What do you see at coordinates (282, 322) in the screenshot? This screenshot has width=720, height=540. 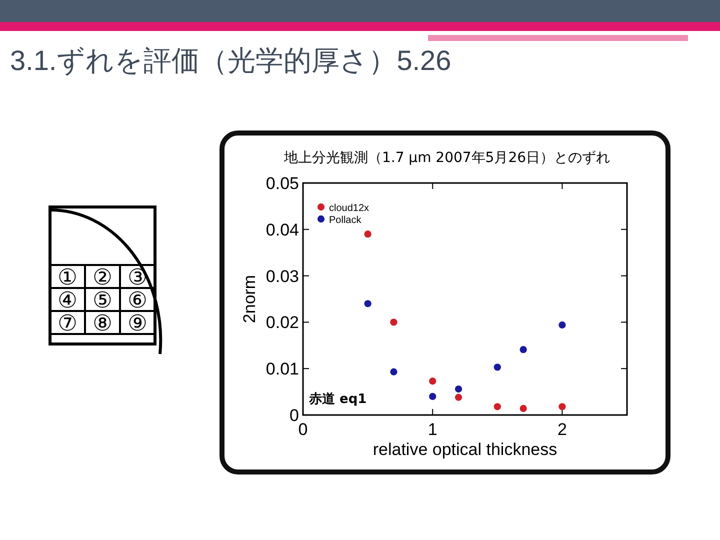 I see `y-tick-label: 0.02` at bounding box center [282, 322].